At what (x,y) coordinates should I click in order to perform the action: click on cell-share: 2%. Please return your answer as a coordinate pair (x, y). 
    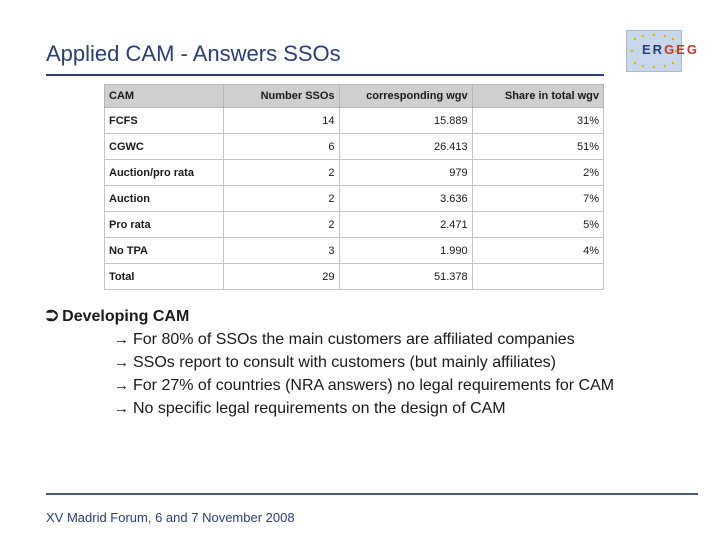
    Looking at the image, I should click on (538, 172).